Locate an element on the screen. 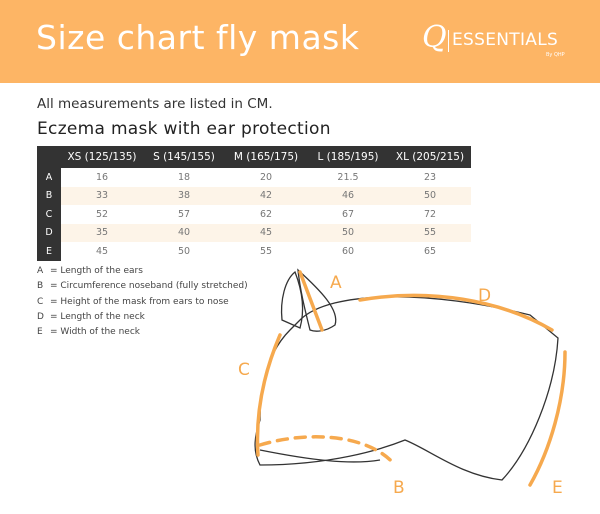  table-cell: 65 is located at coordinates (430, 251).